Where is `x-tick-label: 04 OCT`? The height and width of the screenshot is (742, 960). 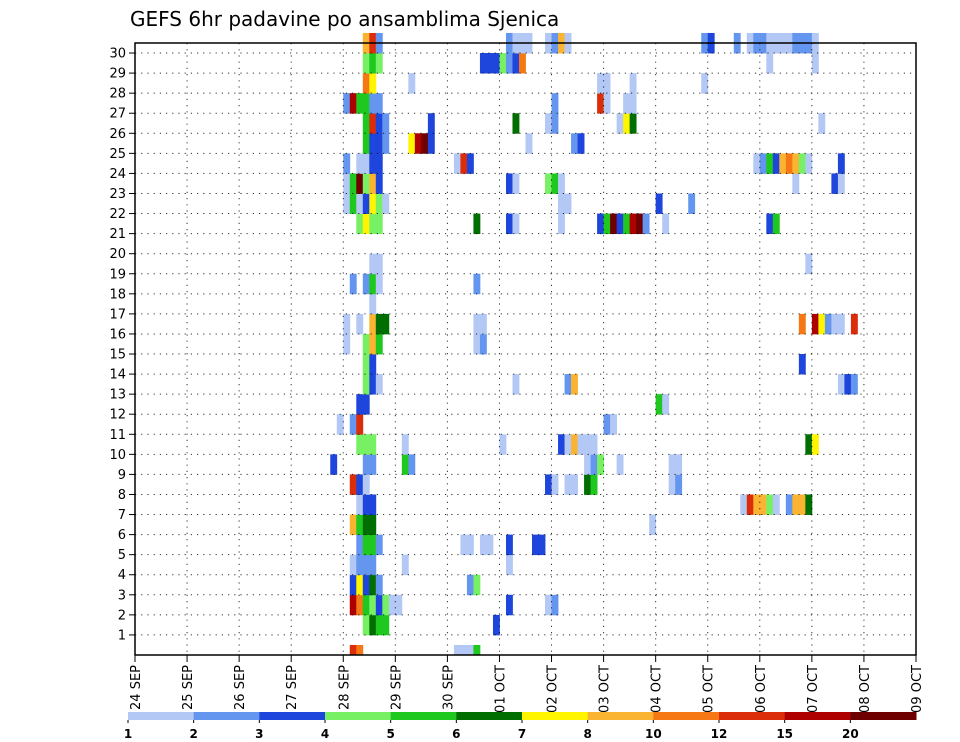 x-tick-label: 04 OCT is located at coordinates (657, 689).